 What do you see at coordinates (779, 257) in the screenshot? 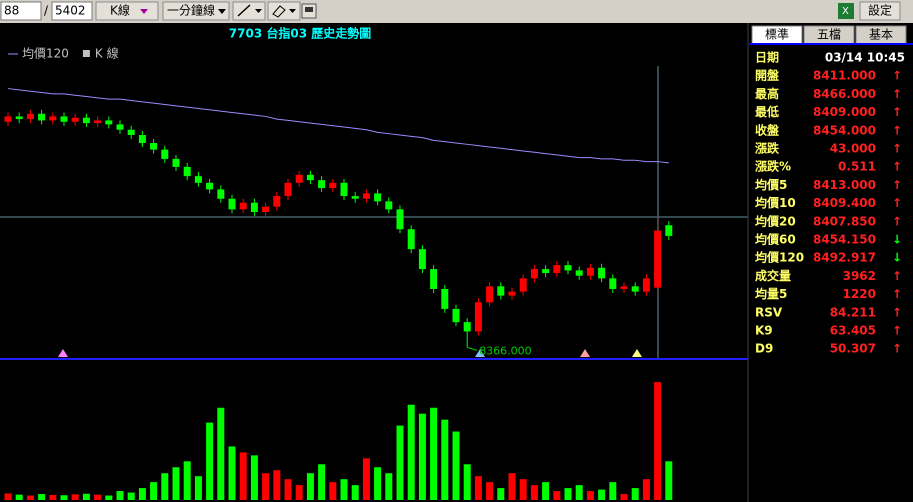
I see `info-label: 均價120` at bounding box center [779, 257].